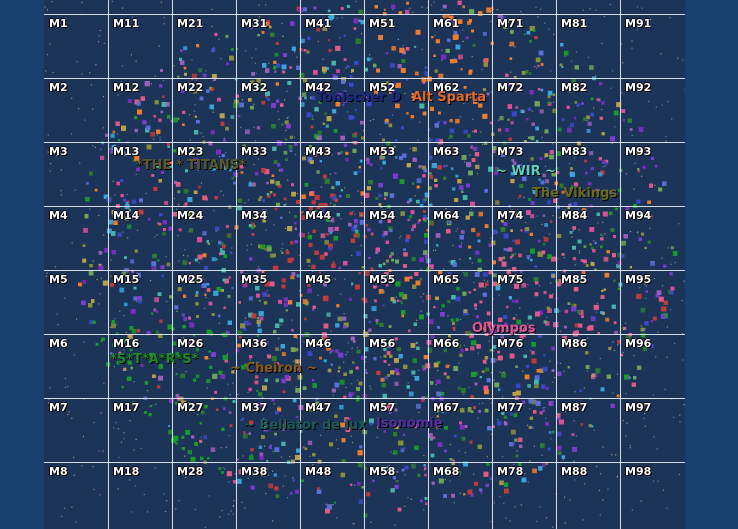  Describe the element at coordinates (359, 97) in the screenshot. I see `alliance-label: Tonischer D` at that location.